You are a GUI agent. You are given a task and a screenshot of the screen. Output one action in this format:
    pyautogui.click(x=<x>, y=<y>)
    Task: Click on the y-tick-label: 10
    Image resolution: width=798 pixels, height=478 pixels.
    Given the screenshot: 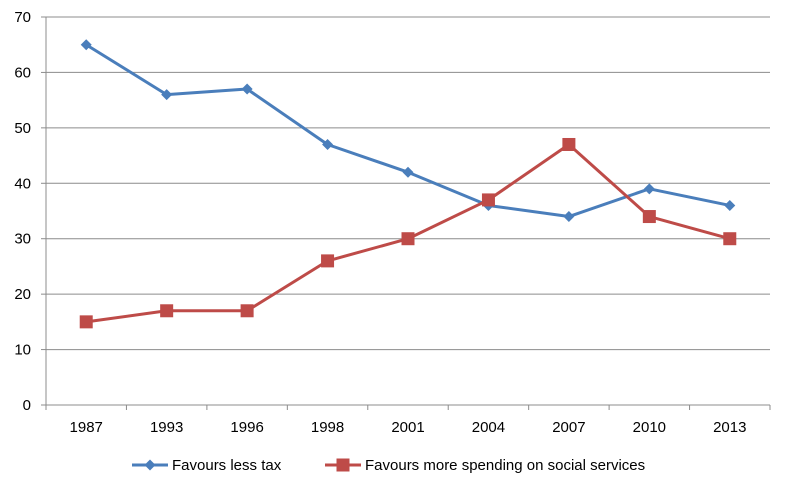 What is the action you would take?
    pyautogui.click(x=22, y=350)
    